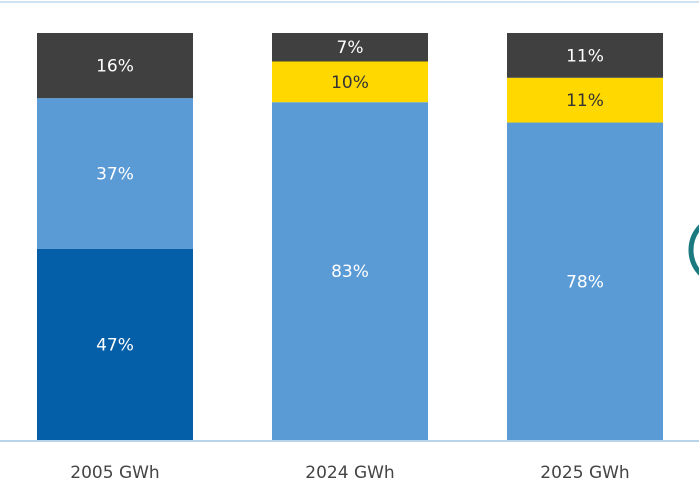  I want to click on value-label: 7%, so click(350, 48).